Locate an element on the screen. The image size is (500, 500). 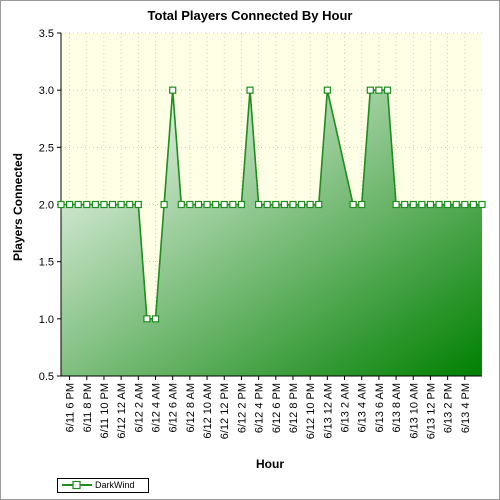
legend: DarkWind is located at coordinates (103, 485).